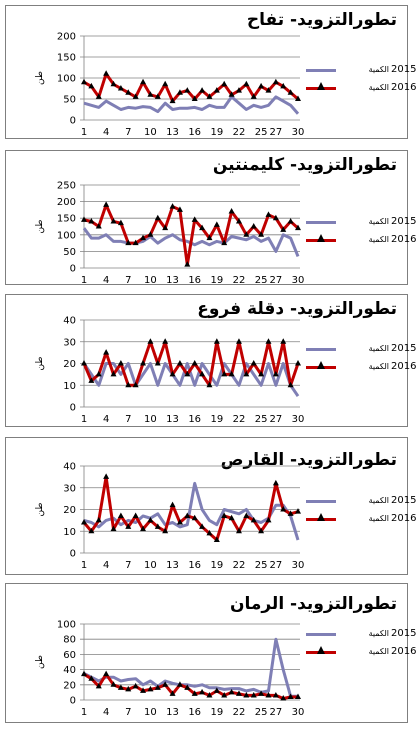 Image resolution: width=417 pixels, height=729 pixels. What do you see at coordinates (169, 85) in the screenshot?
I see `chart-svg: 0 50 100 150 200 طن 1 4 7 10 13 16 19 22 25 27 30` at bounding box center [169, 85].